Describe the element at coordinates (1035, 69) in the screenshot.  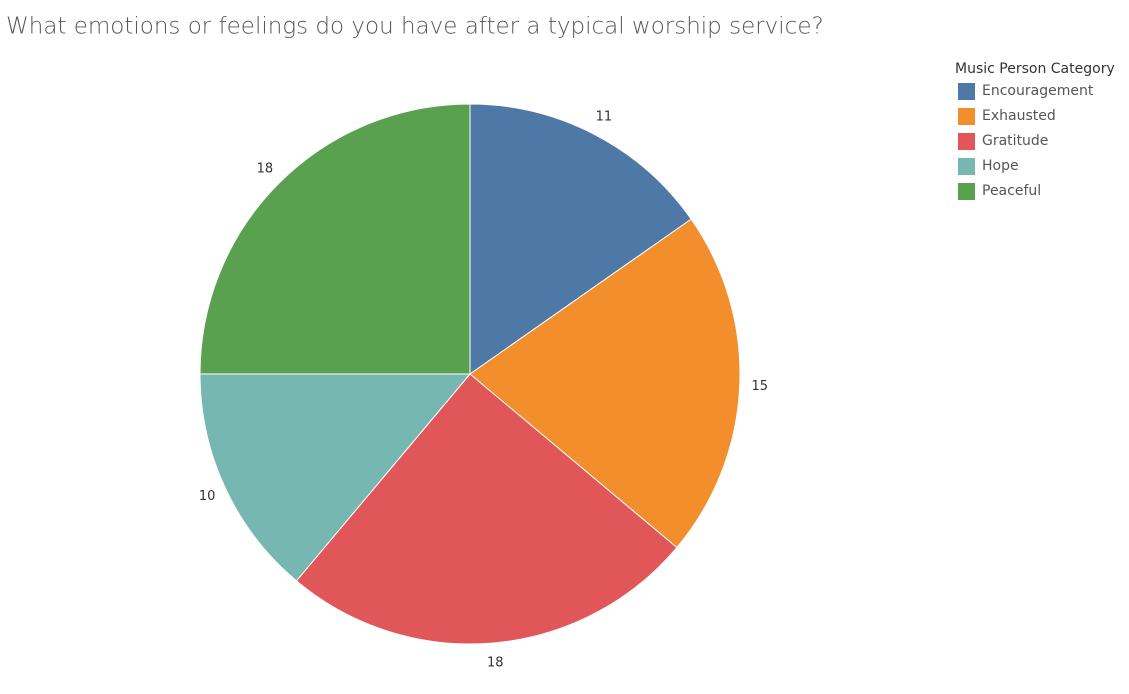
I see `legend-title: Music Person Category` at that location.